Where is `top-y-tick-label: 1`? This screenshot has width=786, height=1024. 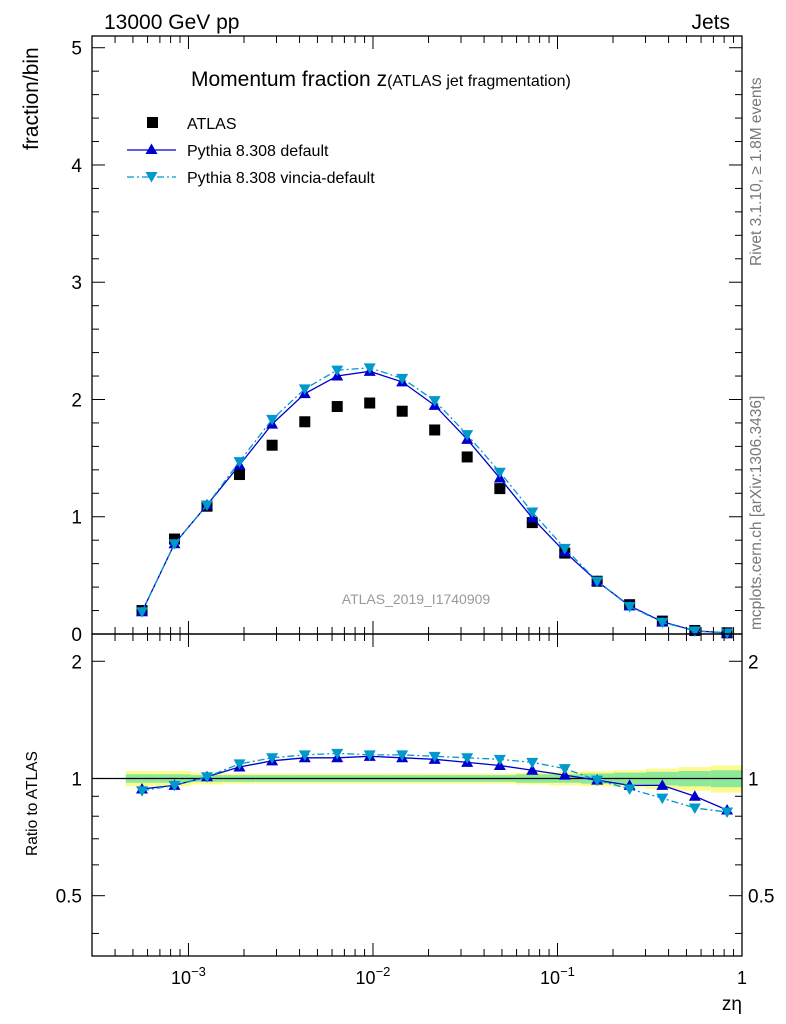 top-y-tick-label: 1 is located at coordinates (76, 518).